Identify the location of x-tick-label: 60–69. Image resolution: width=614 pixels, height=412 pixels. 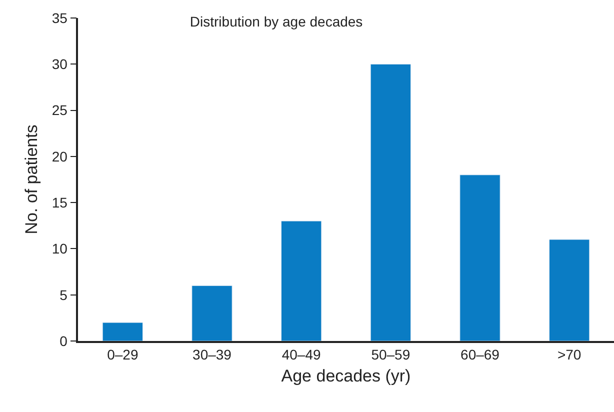
(480, 354).